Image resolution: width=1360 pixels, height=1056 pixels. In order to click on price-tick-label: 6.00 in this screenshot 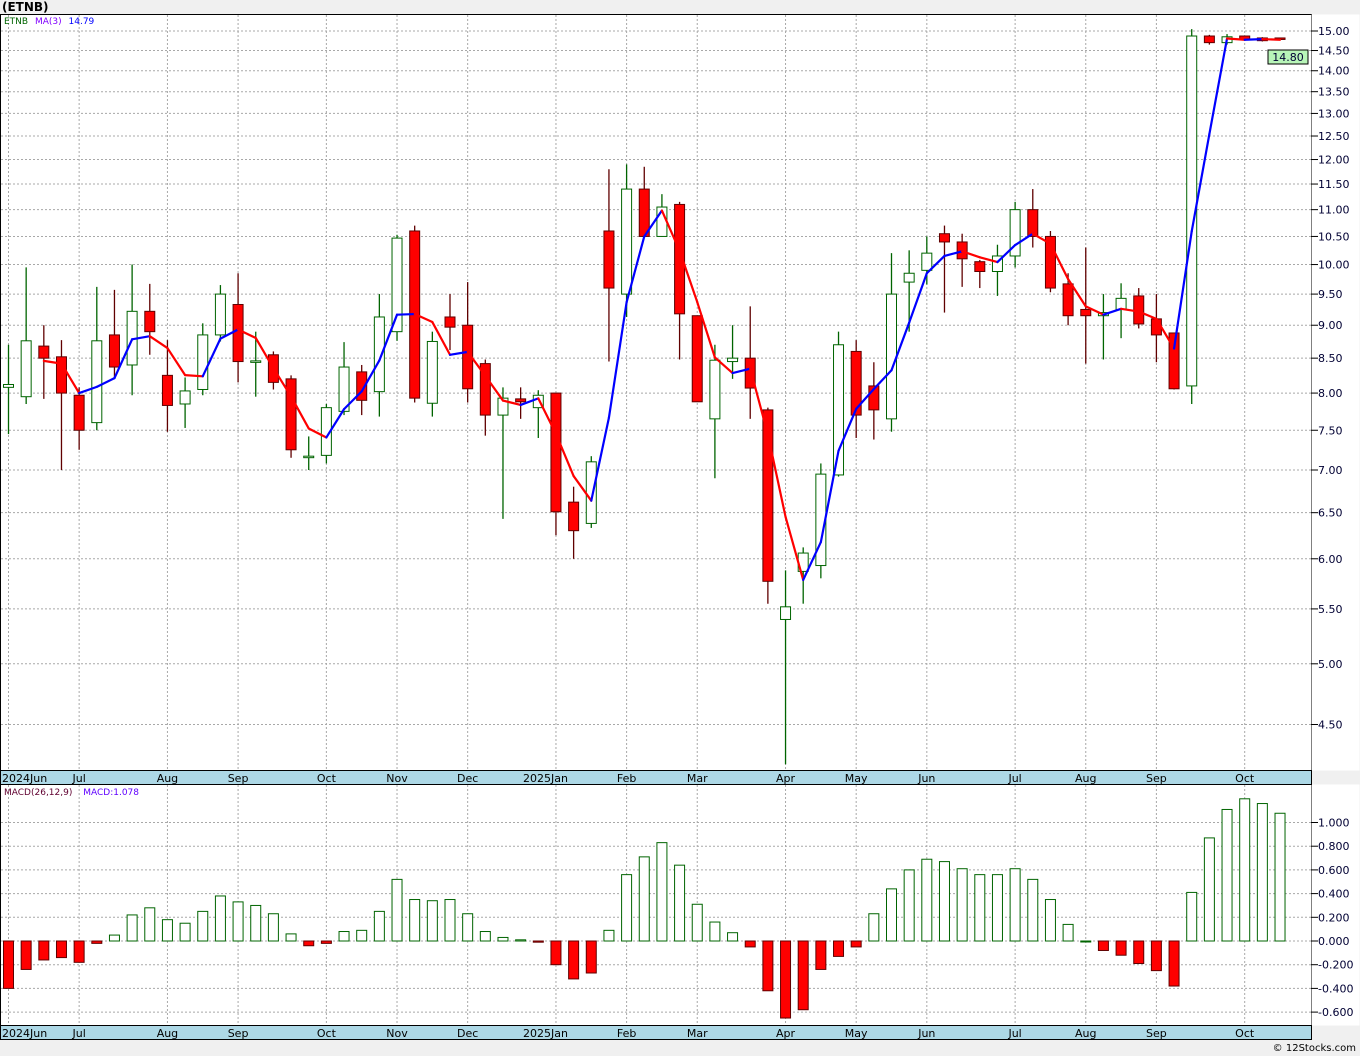, I will do `click(1330, 559)`.